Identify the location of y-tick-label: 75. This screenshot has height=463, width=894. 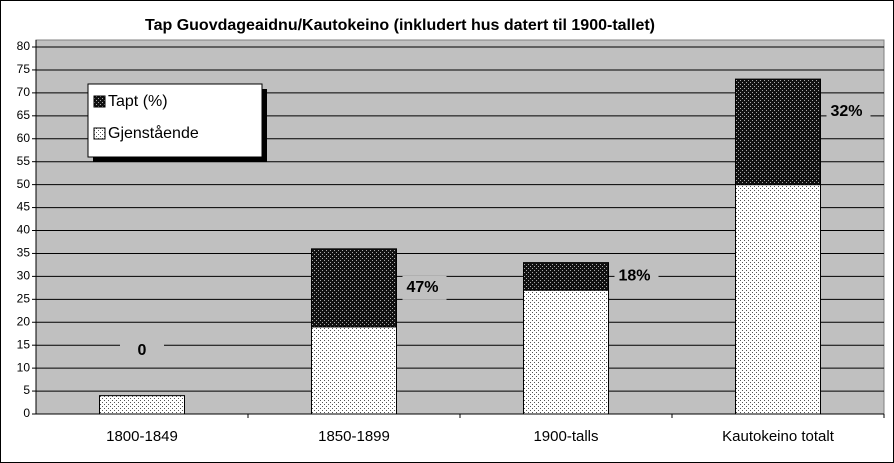
(24, 69).